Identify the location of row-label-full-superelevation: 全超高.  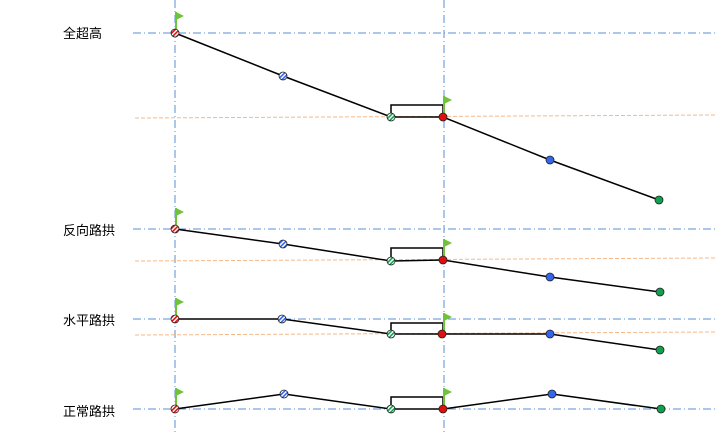
(83, 34).